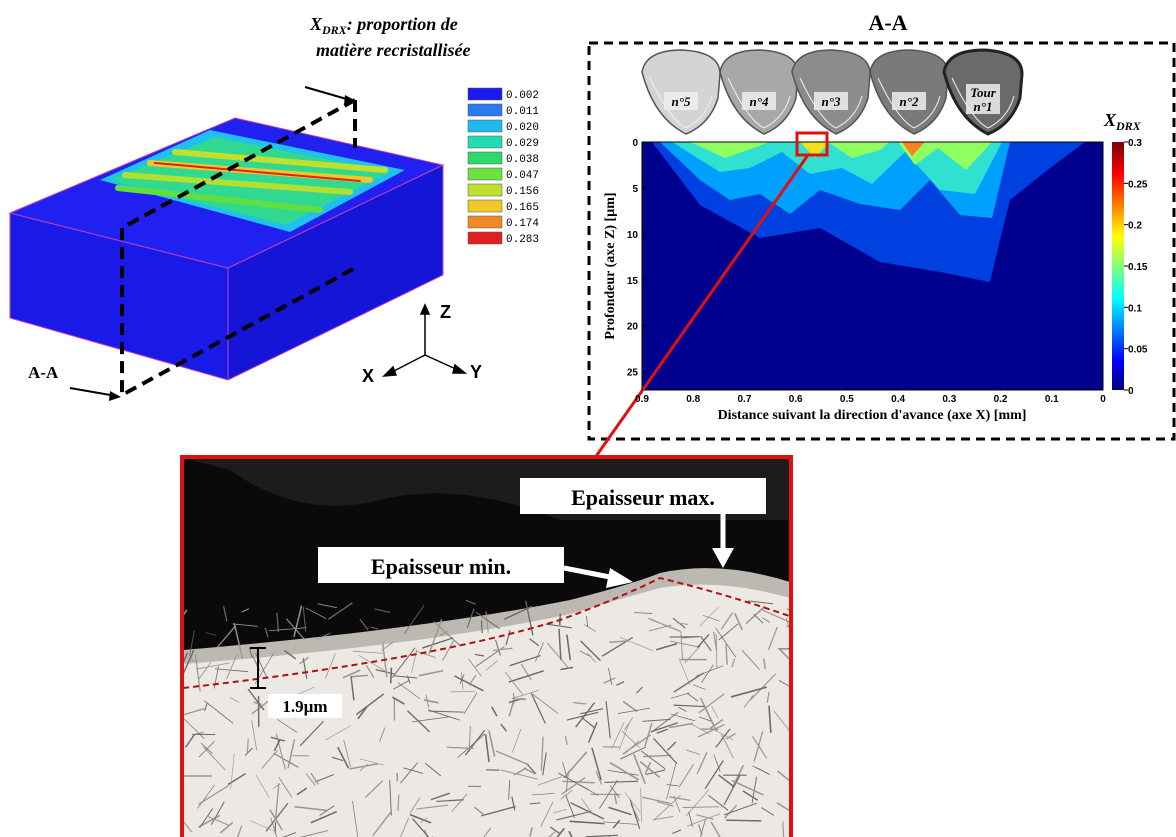 The width and height of the screenshot is (1176, 837). I want to click on colorbar-tick-label: 0.15, so click(1138, 267).